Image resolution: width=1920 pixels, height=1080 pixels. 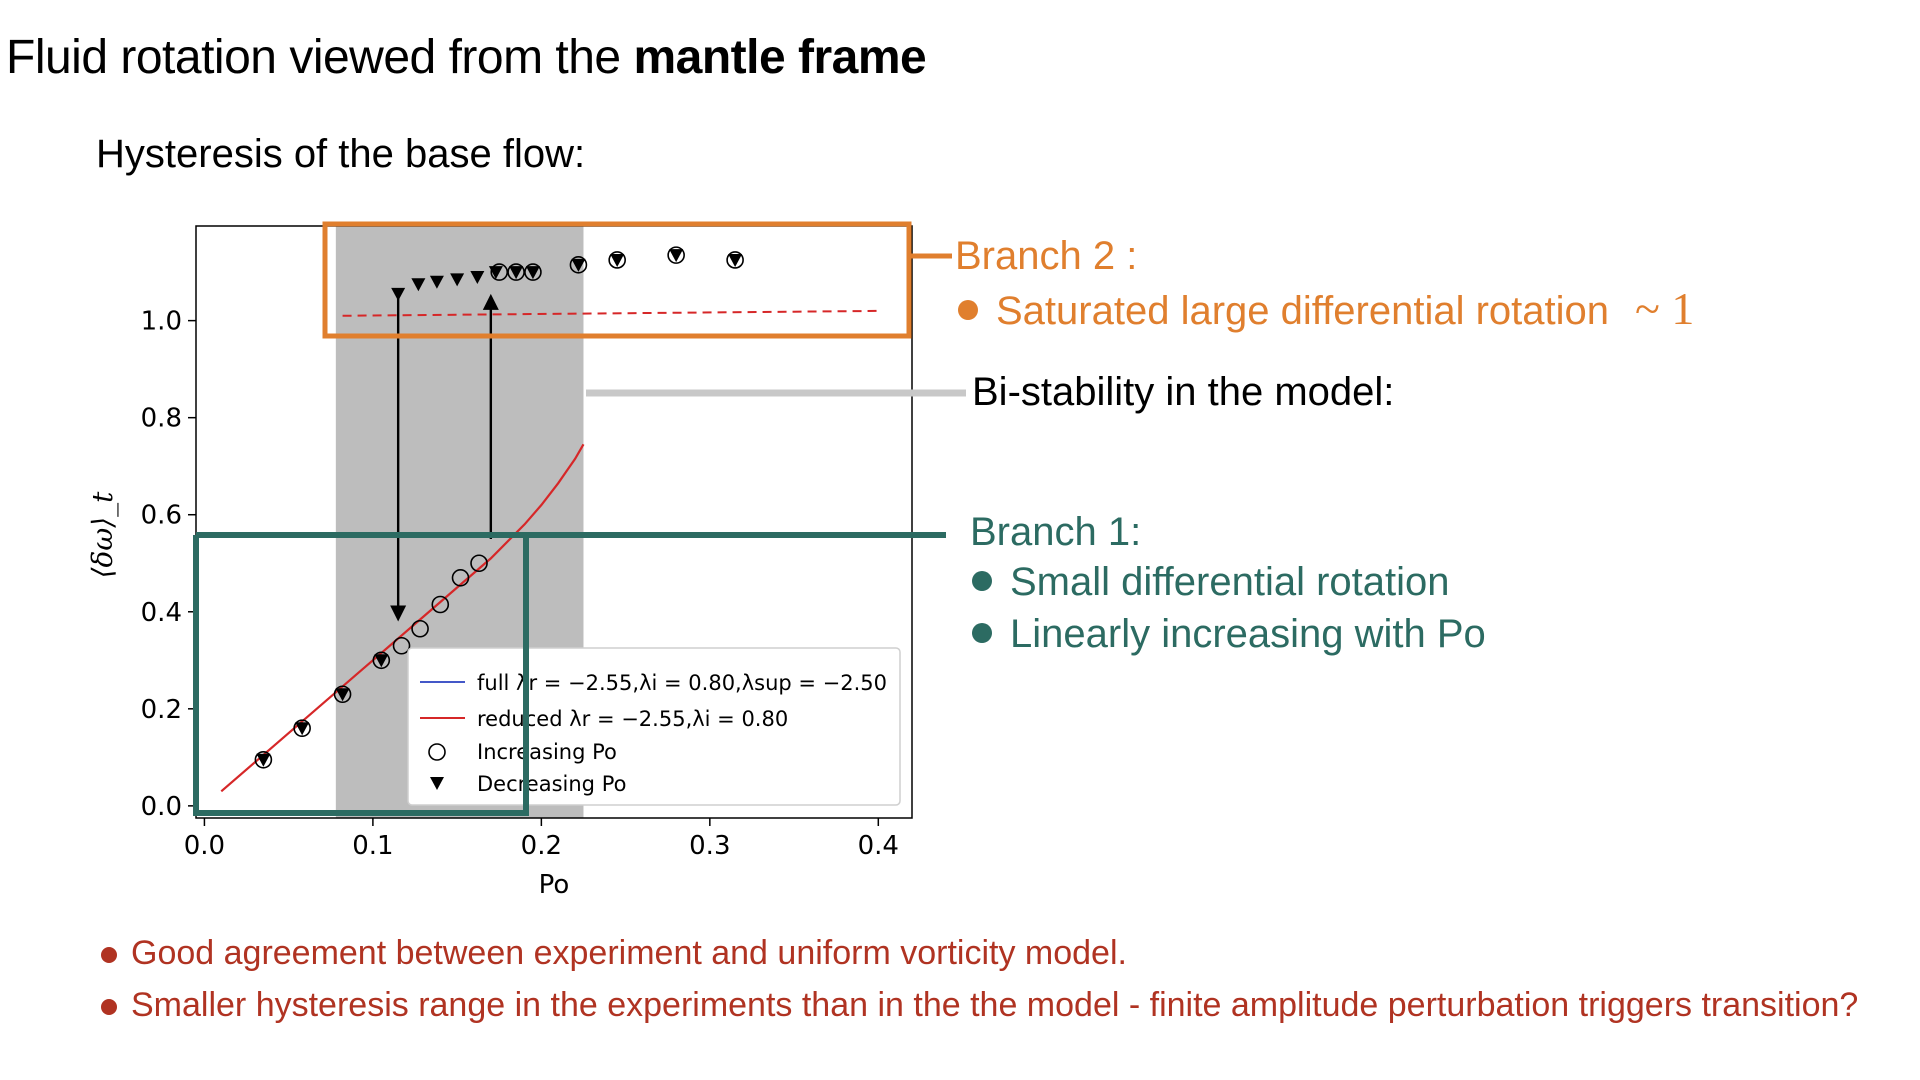 I want to click on branch1-box, so click(x=569, y=674).